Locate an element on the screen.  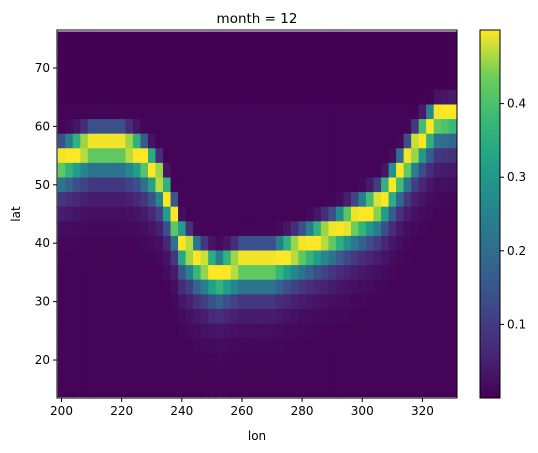
x-tick-label: 220 is located at coordinates (121, 411).